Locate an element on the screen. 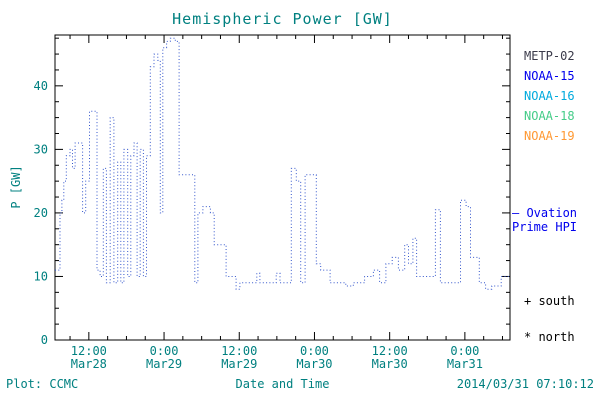 Image resolution: width=600 pixels, height=400 pixels. y-tick-label: 0 is located at coordinates (44, 340).